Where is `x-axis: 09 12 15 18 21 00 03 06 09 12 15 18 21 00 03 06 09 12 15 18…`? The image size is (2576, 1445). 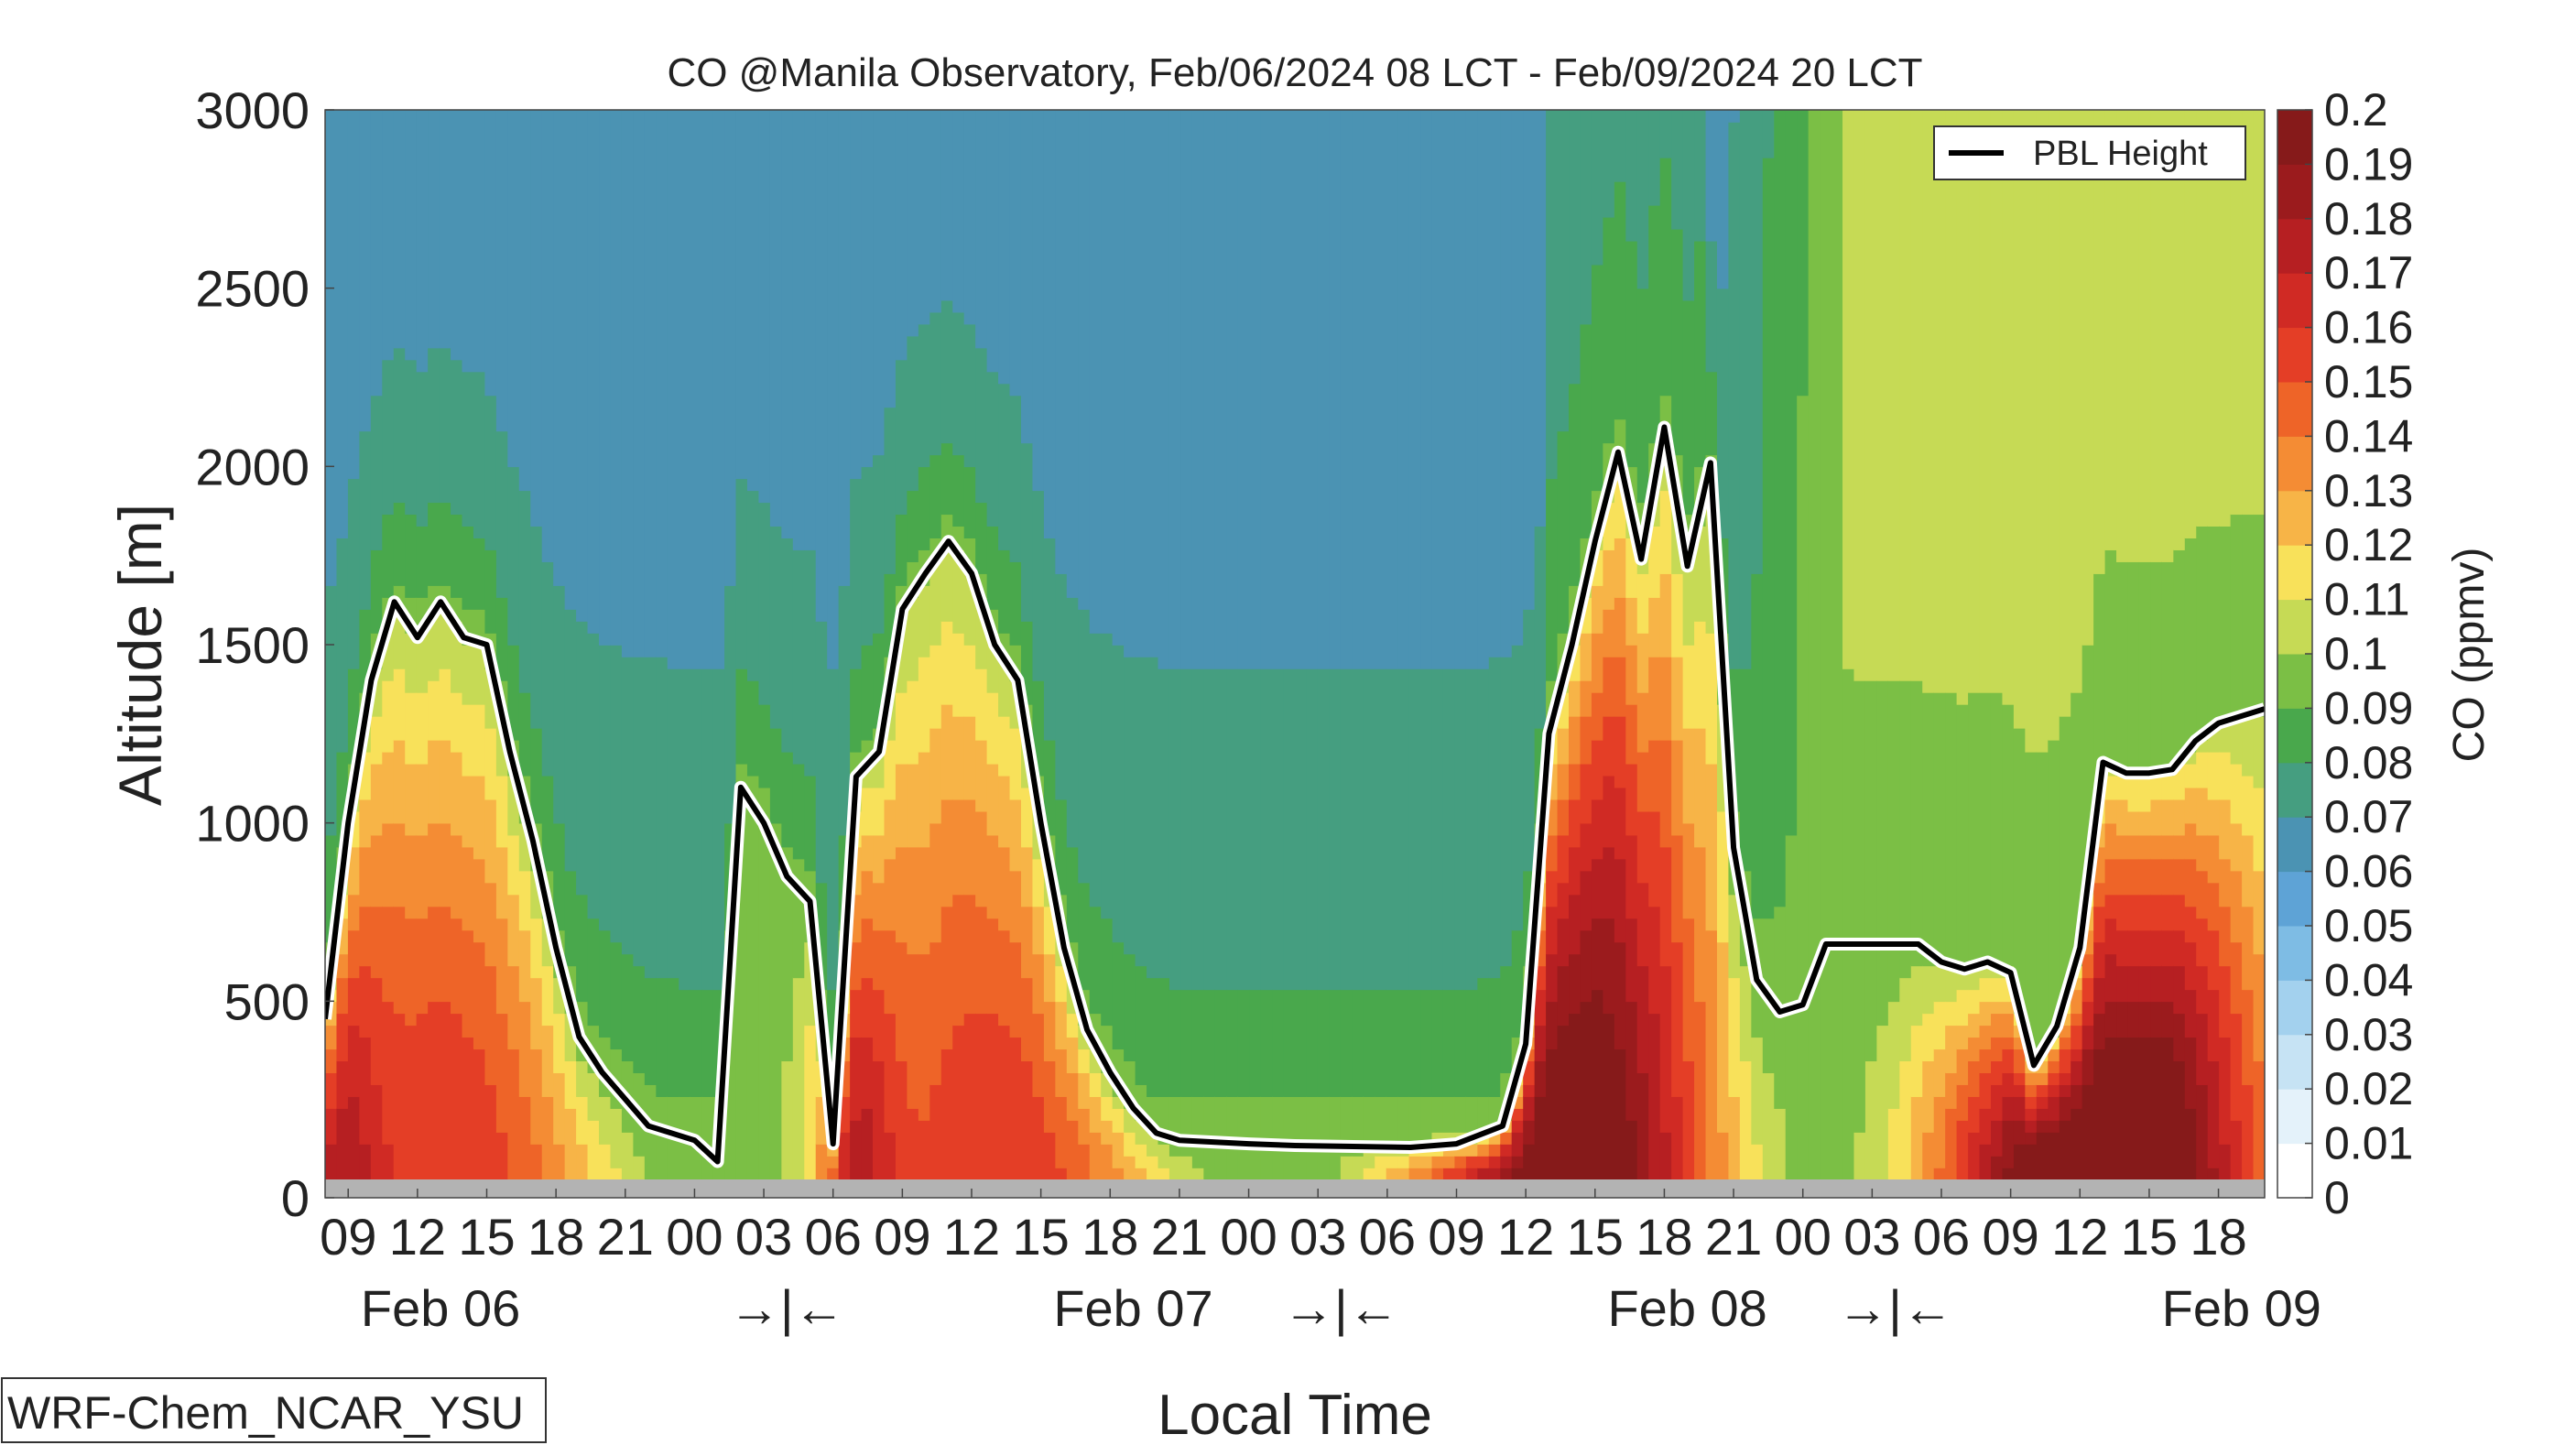
x-axis: 09 12 15 18 21 00 03 06 09 12 15 18 21 00 03 06 09 12 15 18… is located at coordinates (1283, 1227).